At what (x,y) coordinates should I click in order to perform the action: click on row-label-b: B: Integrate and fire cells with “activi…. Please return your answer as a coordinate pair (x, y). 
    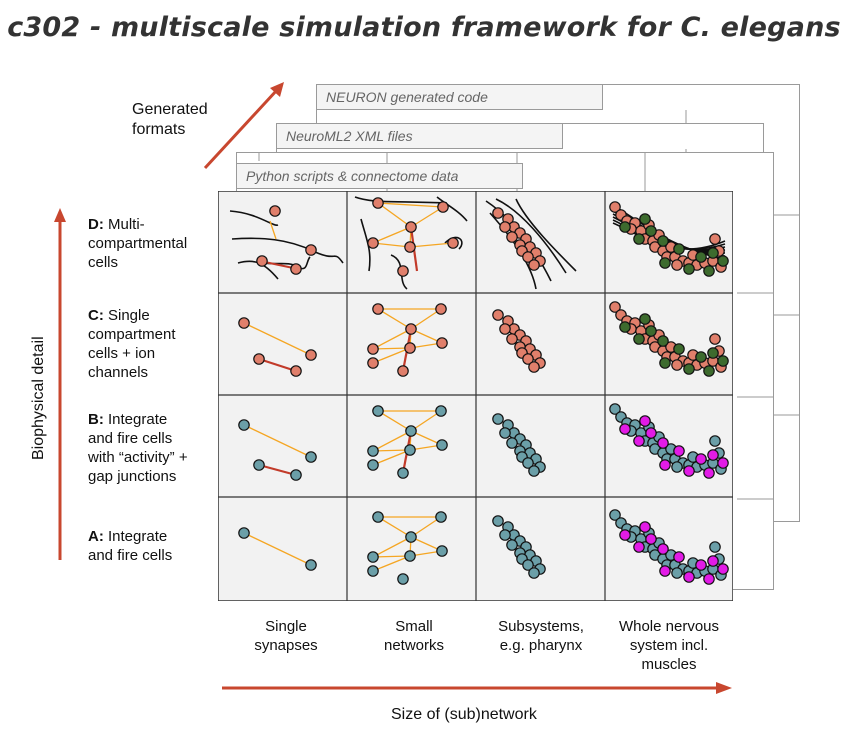
    Looking at the image, I should click on (138, 448).